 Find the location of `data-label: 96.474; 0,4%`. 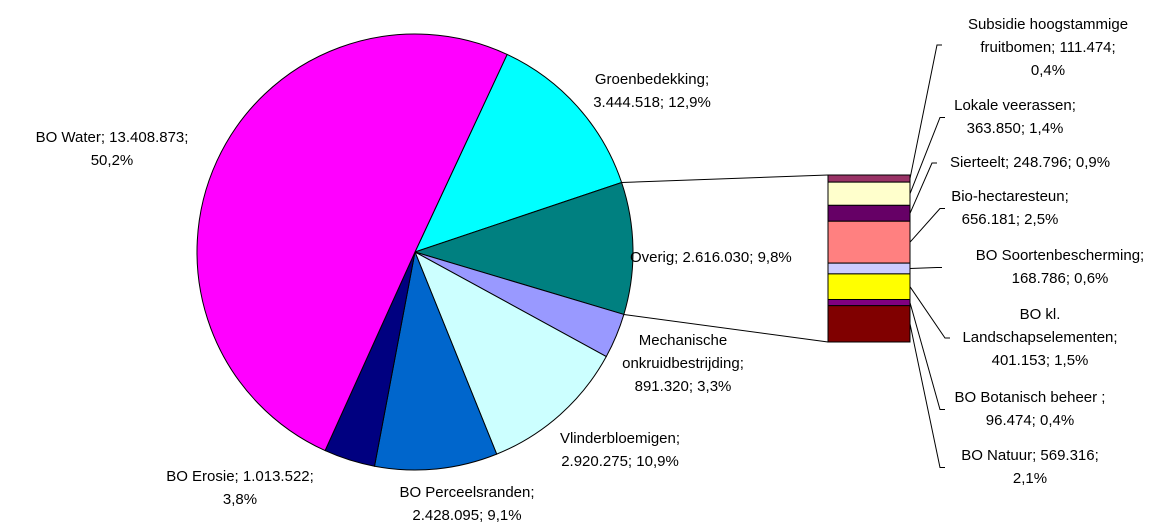

data-label: 96.474; 0,4% is located at coordinates (1030, 420).